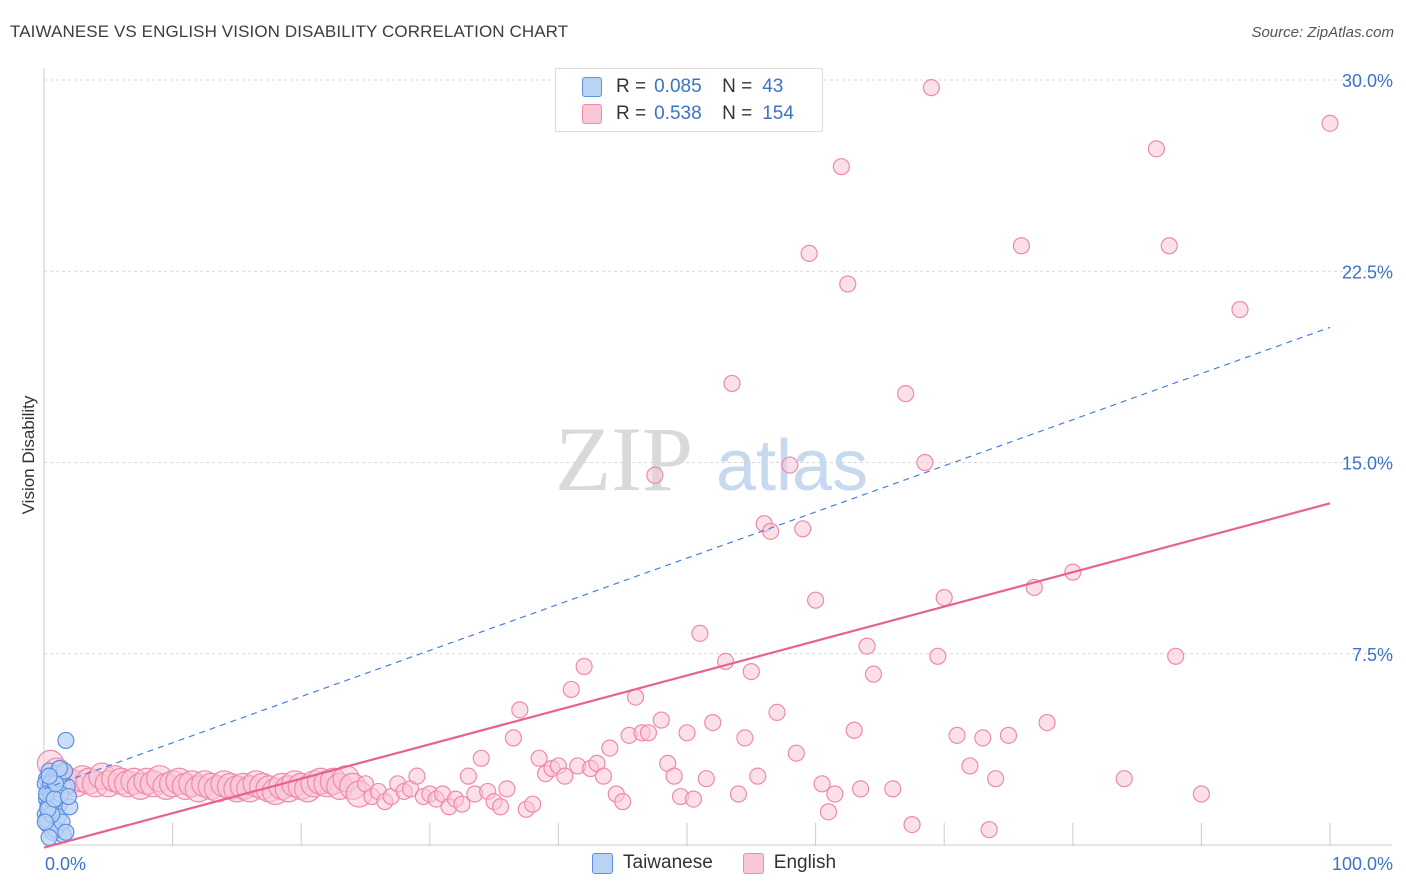  Describe the element at coordinates (1367, 81) in the screenshot. I see `y-tick-label: 30.0%` at that location.